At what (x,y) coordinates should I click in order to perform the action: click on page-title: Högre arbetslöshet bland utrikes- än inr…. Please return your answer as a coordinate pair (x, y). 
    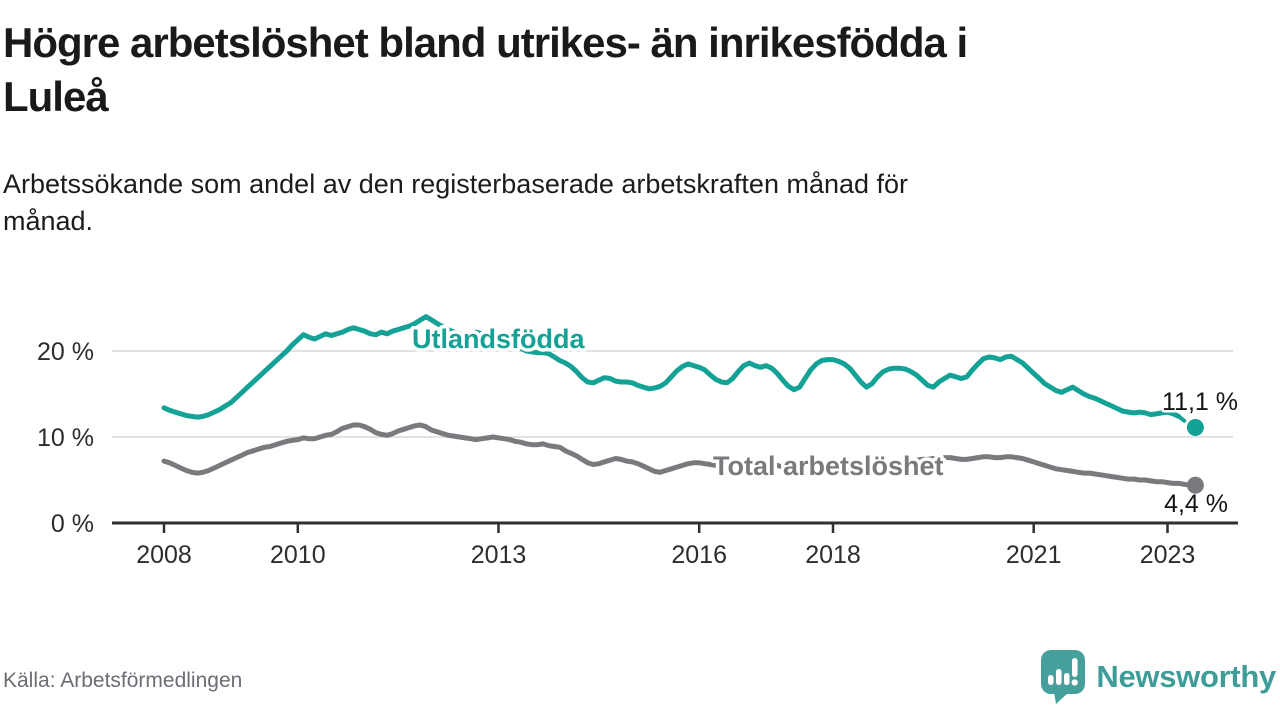
    Looking at the image, I should click on (485, 69).